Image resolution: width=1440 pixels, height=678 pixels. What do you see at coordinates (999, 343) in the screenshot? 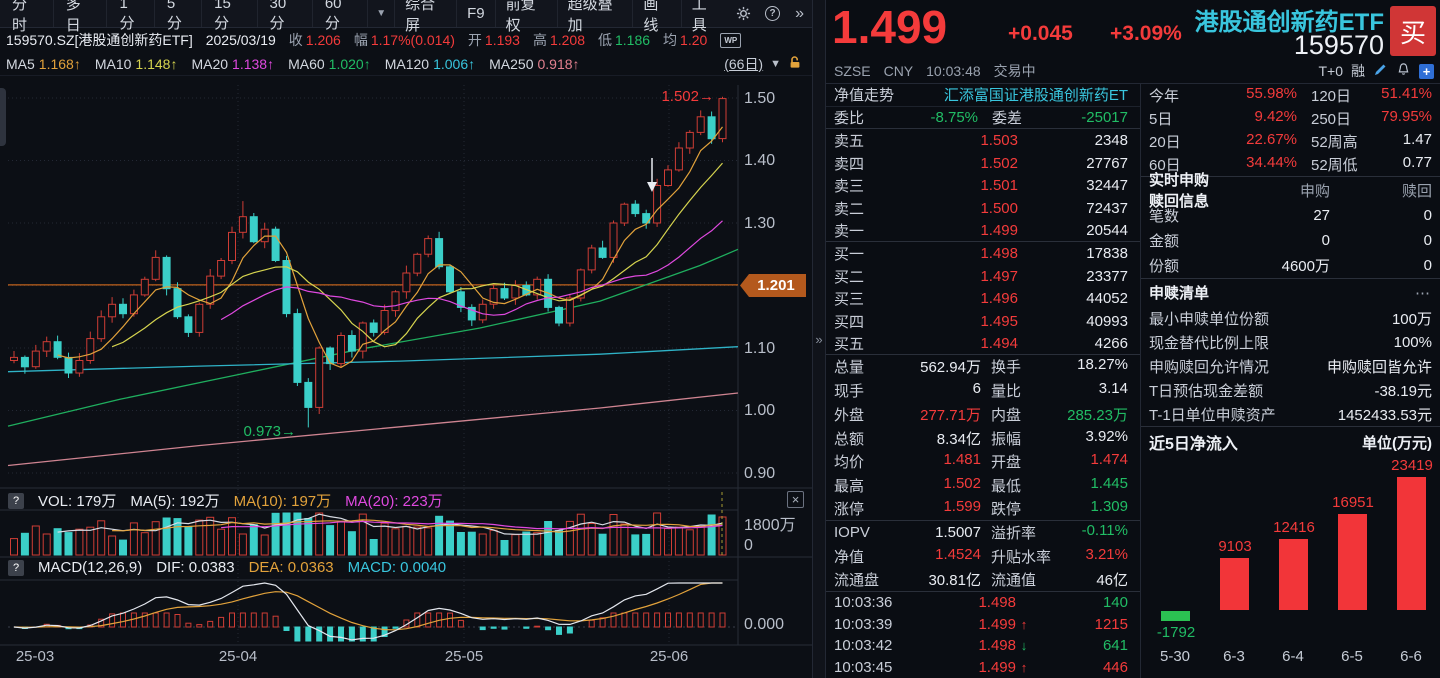
I see `bid-price: 1.494` at bounding box center [999, 343].